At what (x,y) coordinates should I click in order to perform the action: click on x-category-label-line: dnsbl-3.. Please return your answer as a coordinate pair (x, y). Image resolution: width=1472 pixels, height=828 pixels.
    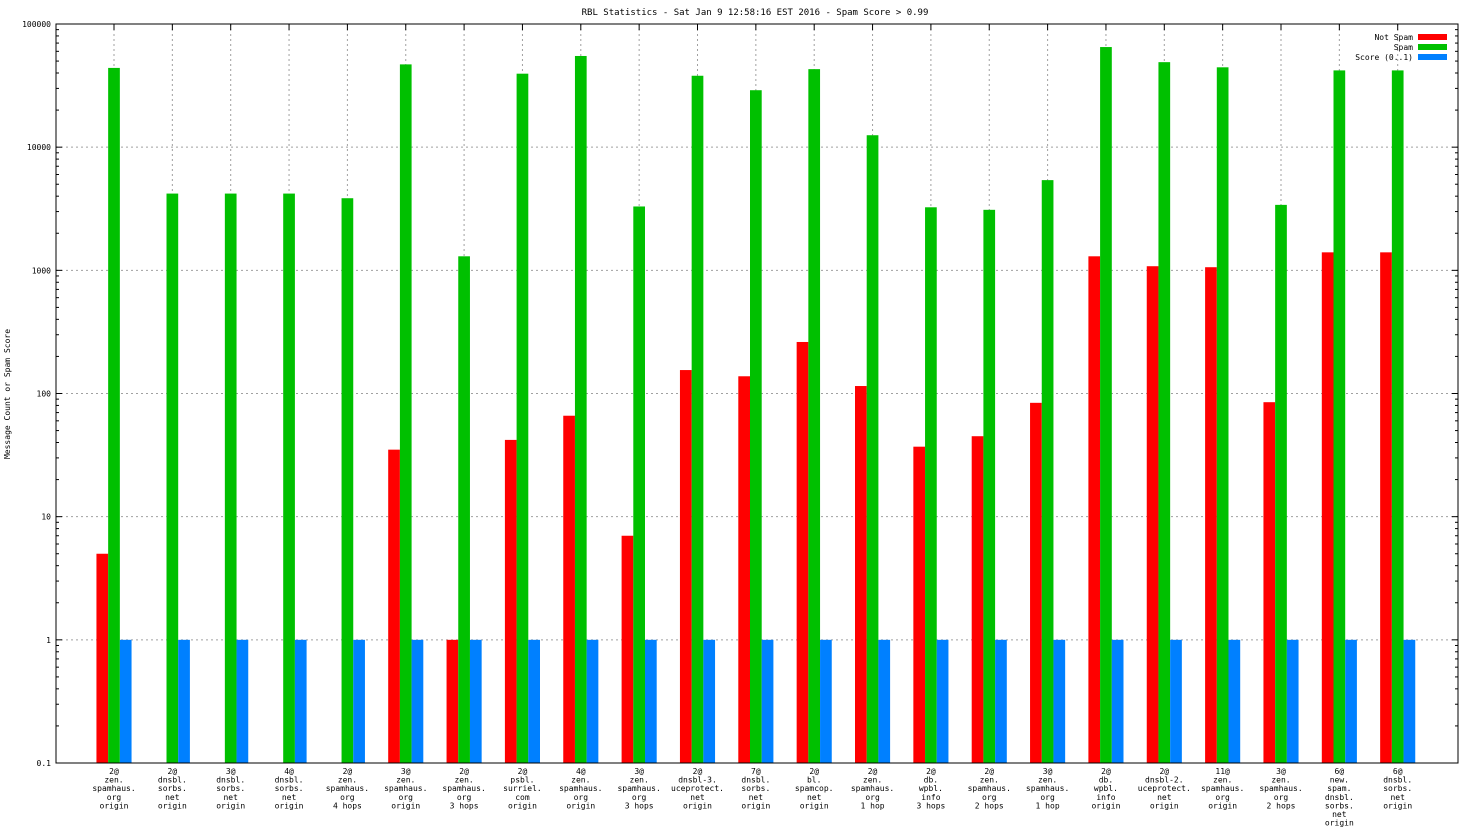
    Looking at the image, I should click on (697, 780).